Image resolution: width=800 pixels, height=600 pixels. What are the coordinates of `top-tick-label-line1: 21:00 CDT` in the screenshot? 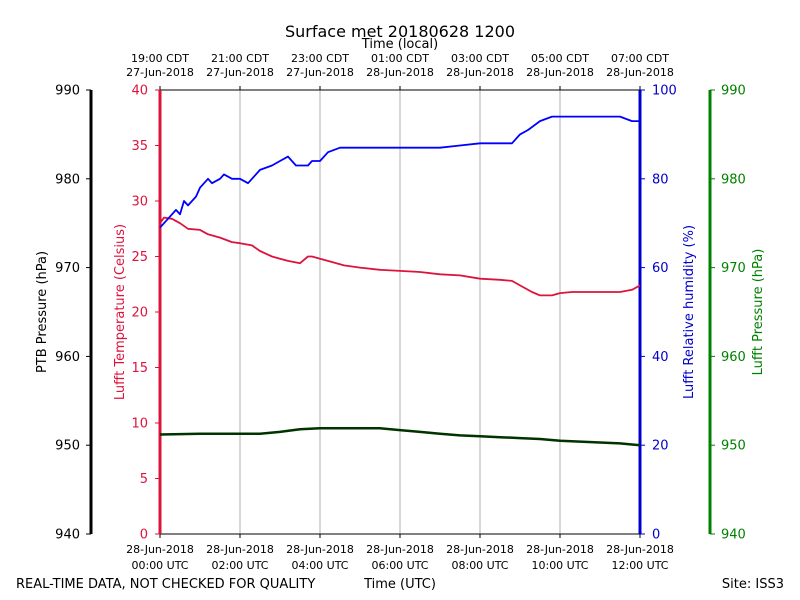 It's located at (240, 58).